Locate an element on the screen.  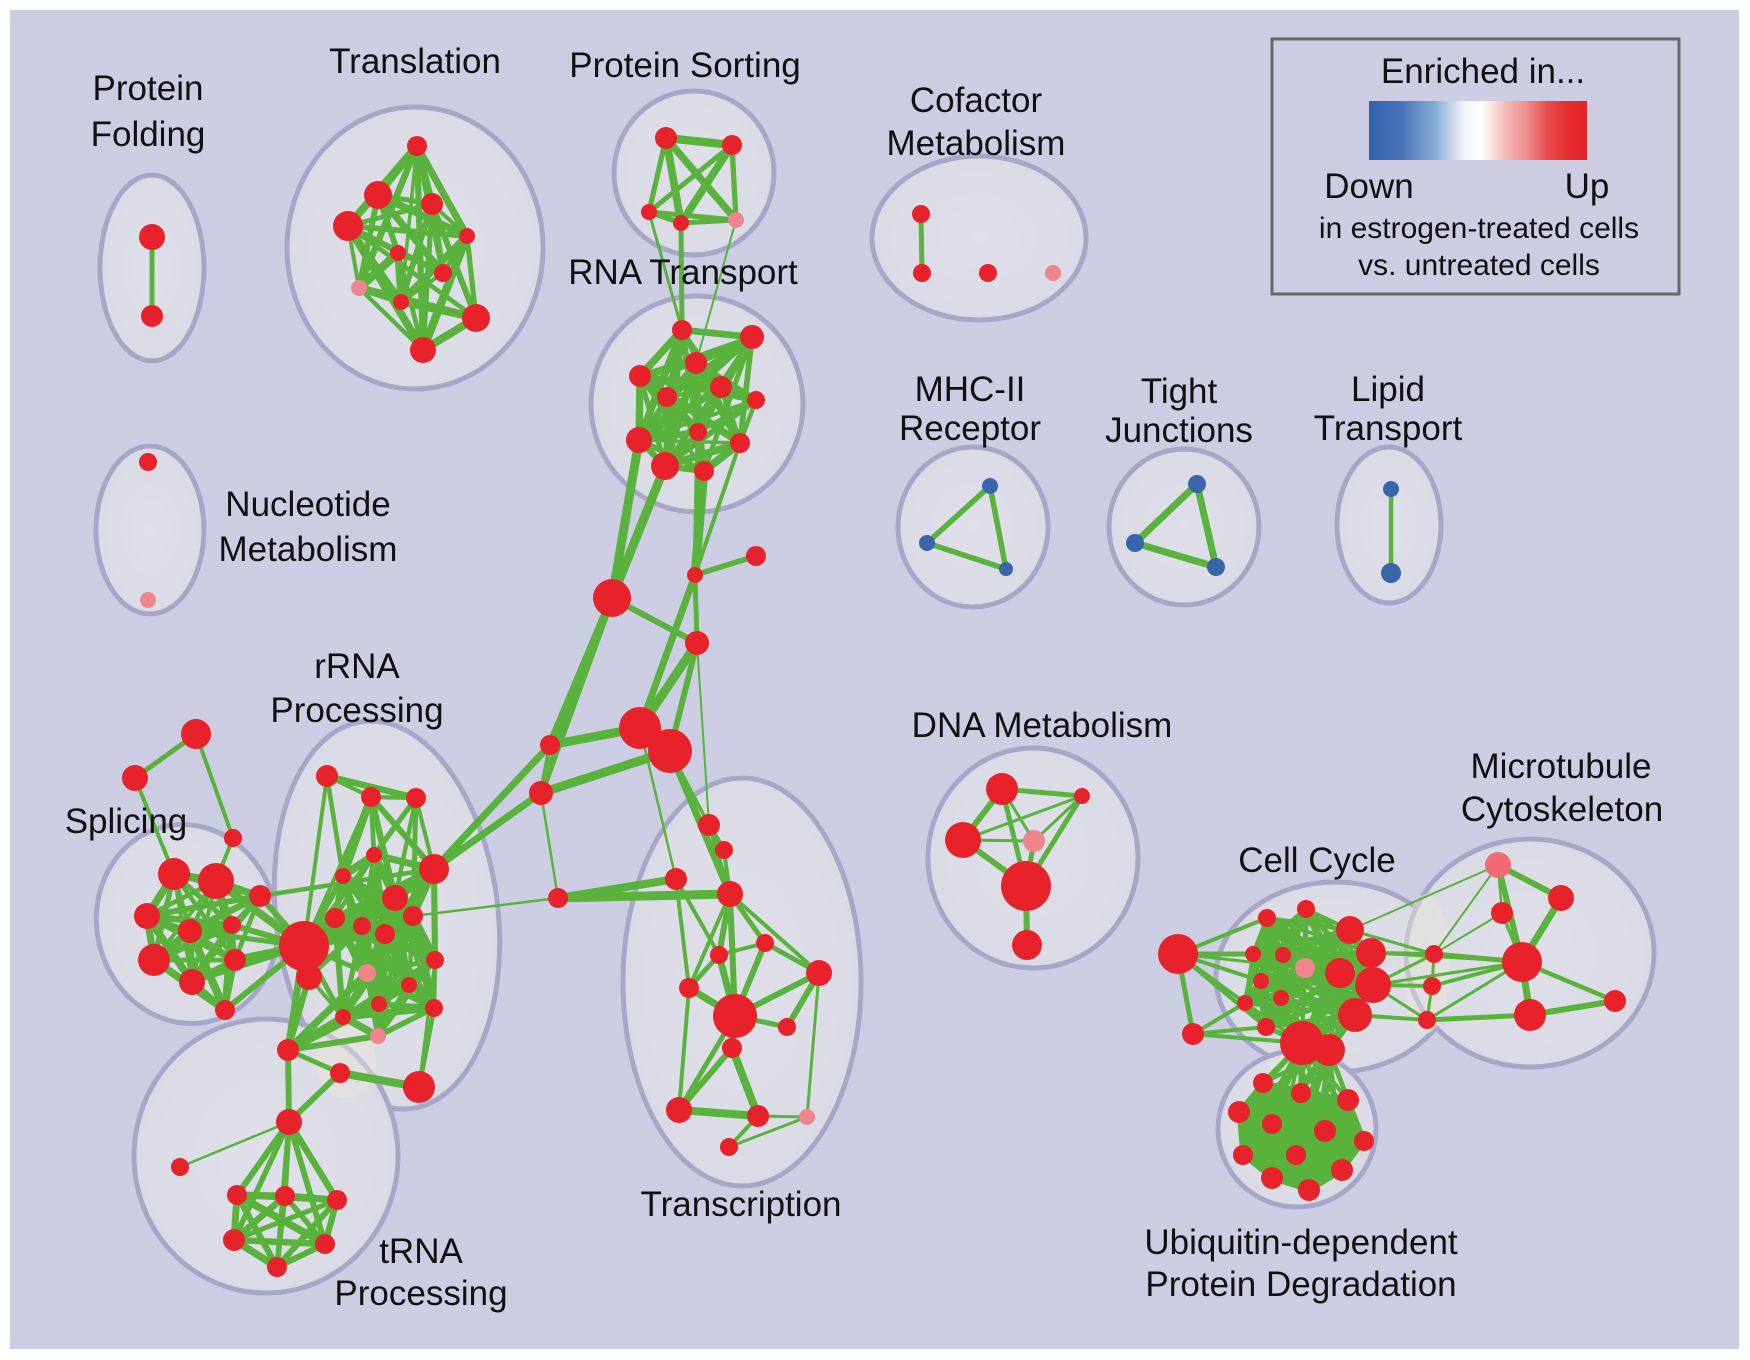
svg-text: Tight is located at coordinates (1179, 391).